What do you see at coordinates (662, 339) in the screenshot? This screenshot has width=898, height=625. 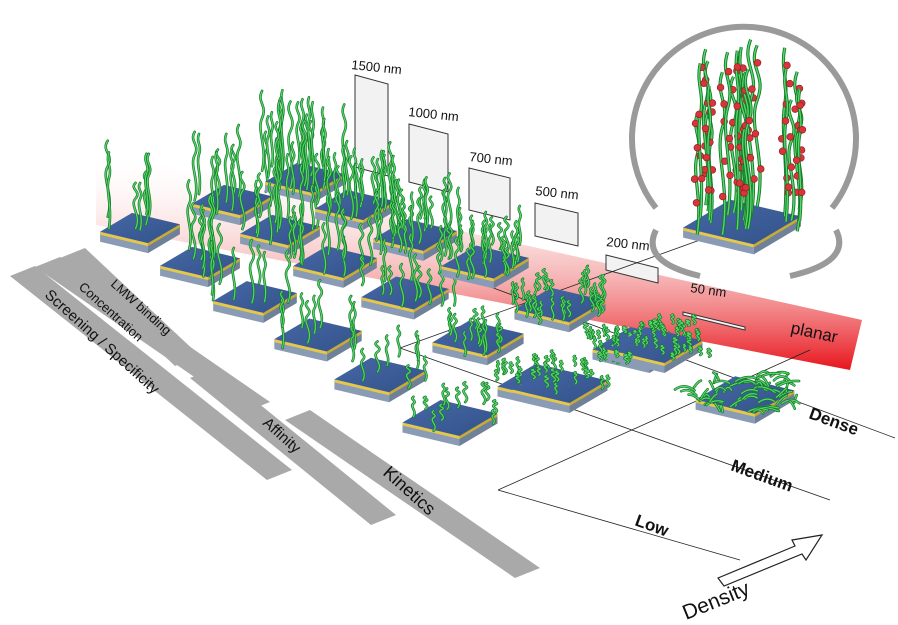 I see `tile-19-polymer` at bounding box center [662, 339].